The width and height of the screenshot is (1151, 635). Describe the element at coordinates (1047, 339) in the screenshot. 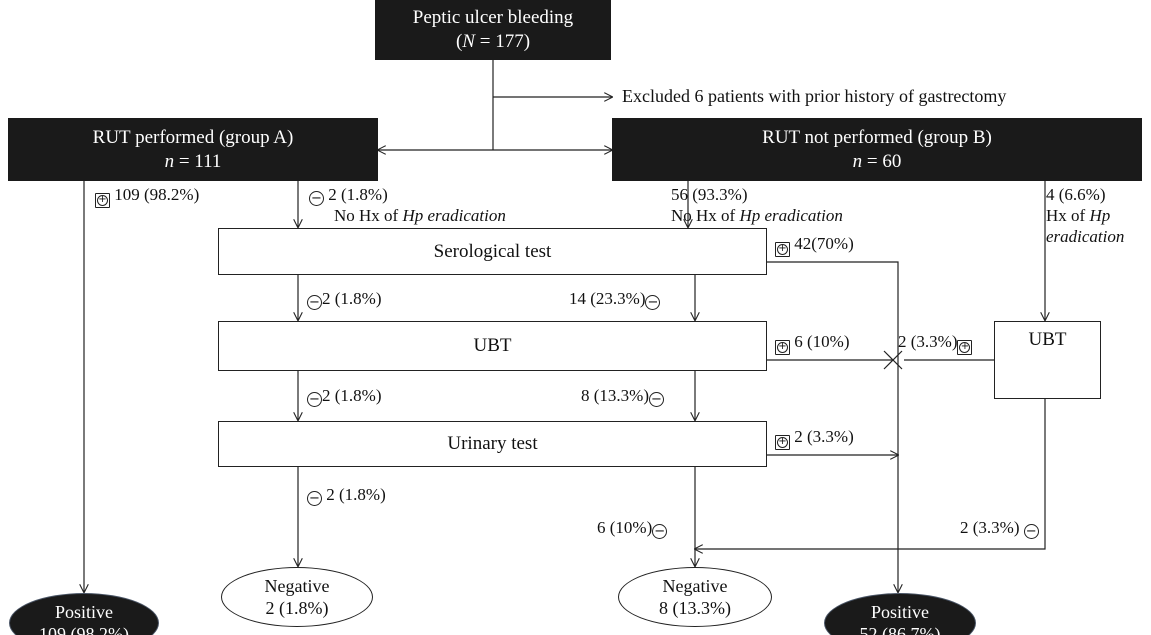

I see `ubt-group-b-label: UBT` at that location.